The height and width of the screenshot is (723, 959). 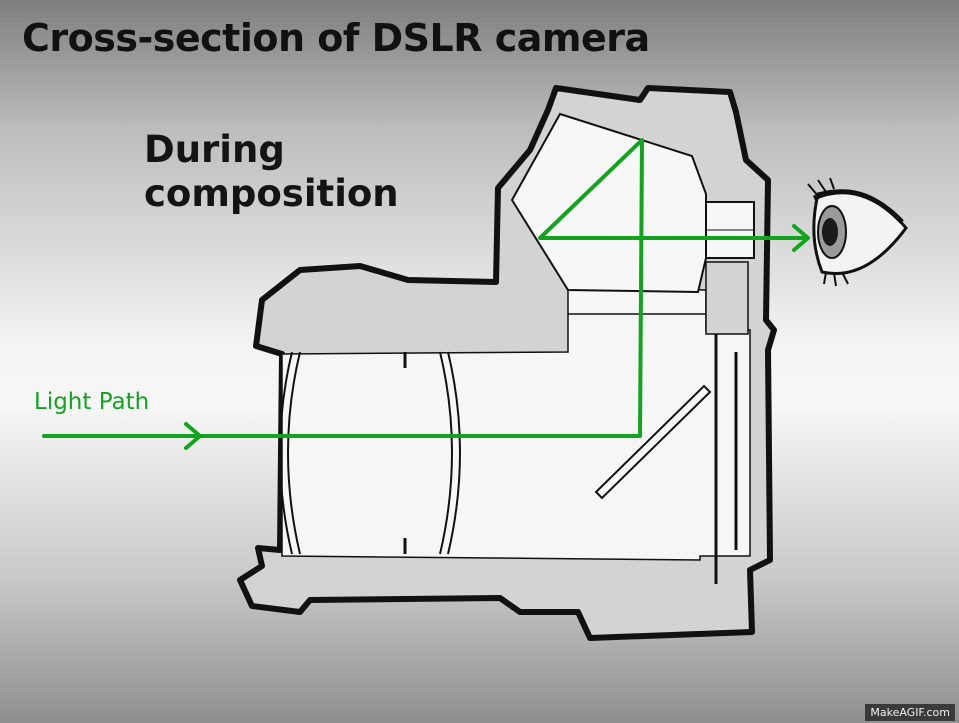 I want to click on lens-assembly, so click(x=370, y=453).